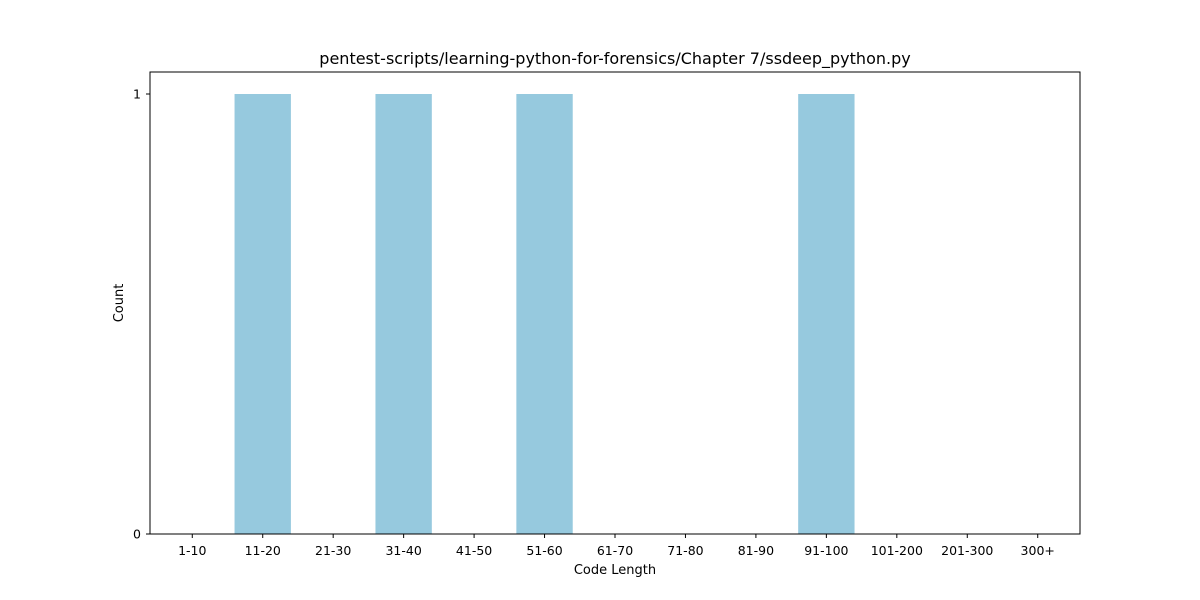 The height and width of the screenshot is (600, 1200). I want to click on y-tick-label: 0, so click(137, 534).